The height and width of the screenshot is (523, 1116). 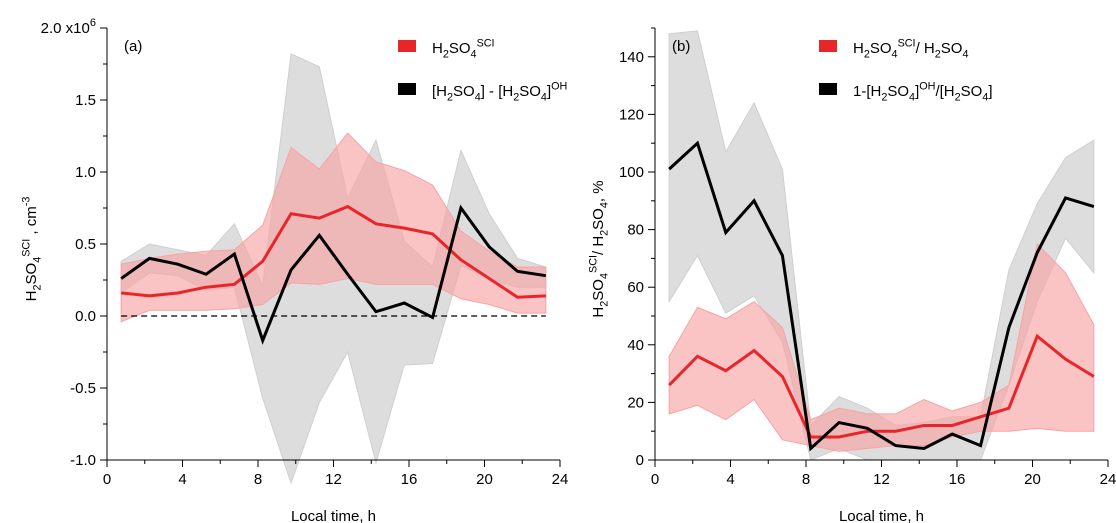 I want to click on y-tick-label: -1.0, so click(x=83, y=460).